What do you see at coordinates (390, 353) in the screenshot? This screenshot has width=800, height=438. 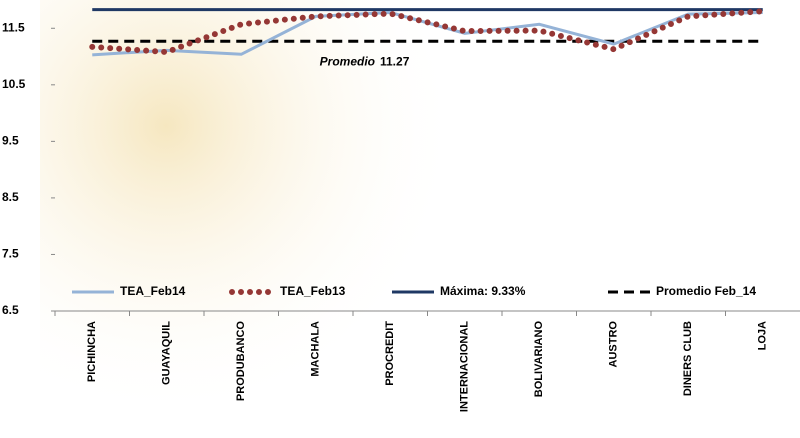 I see `x-tick-label: PROCREDIT` at bounding box center [390, 353].